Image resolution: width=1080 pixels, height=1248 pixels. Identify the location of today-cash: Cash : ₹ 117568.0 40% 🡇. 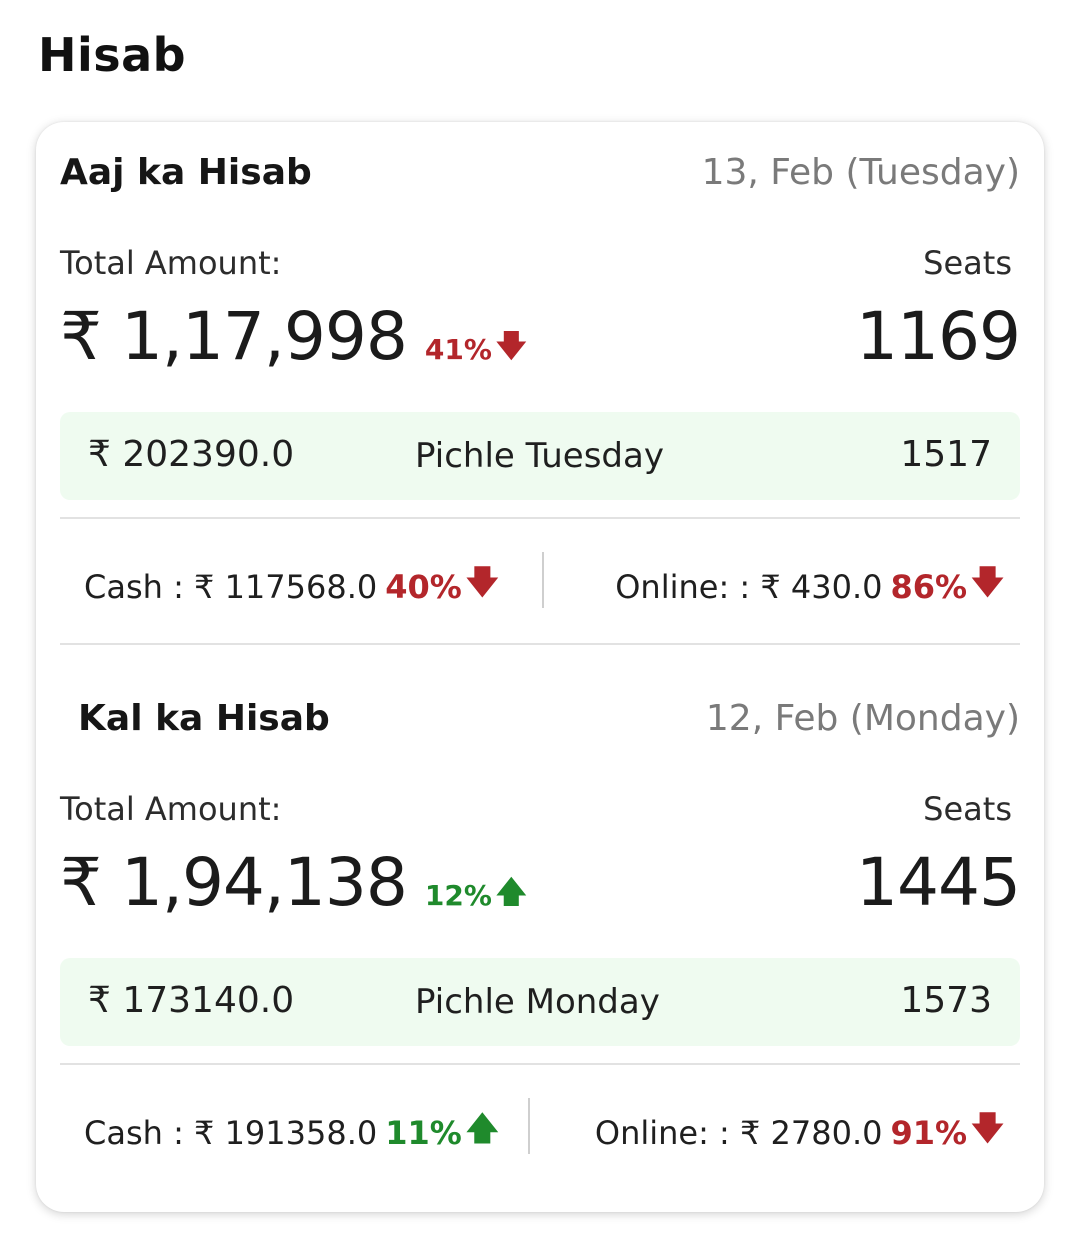
(291, 587).